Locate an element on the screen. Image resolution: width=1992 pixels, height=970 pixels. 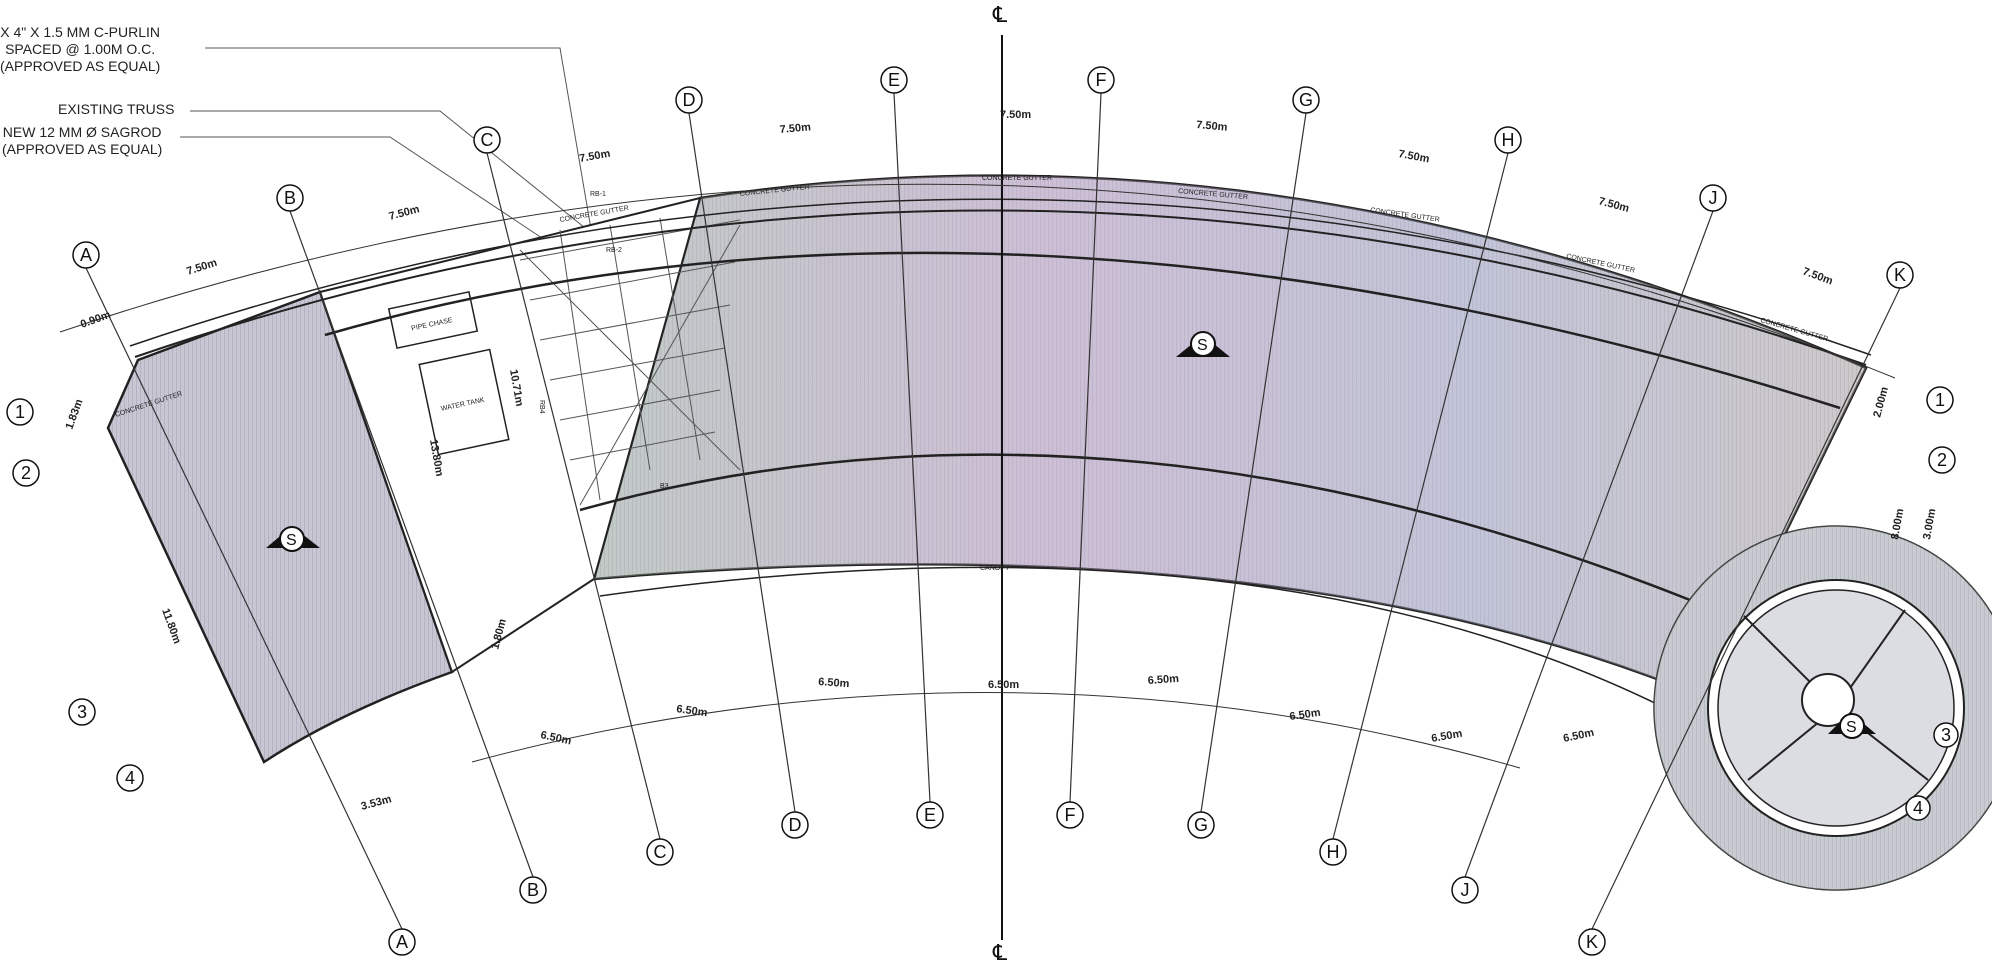
tower is located at coordinates (1822, 708).